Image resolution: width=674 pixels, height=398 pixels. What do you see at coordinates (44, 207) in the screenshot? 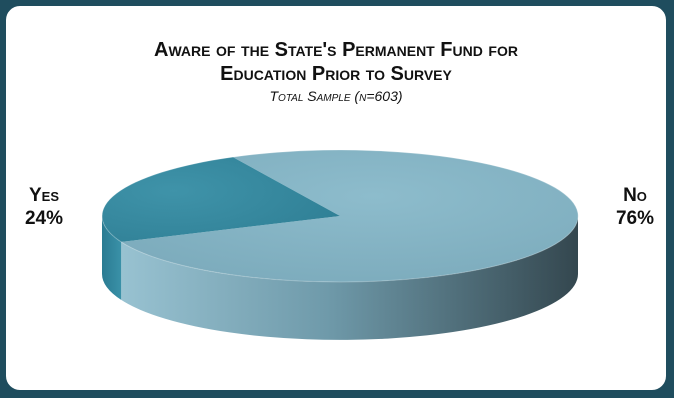
I see `slice-label-yes: Yes 24%` at bounding box center [44, 207].